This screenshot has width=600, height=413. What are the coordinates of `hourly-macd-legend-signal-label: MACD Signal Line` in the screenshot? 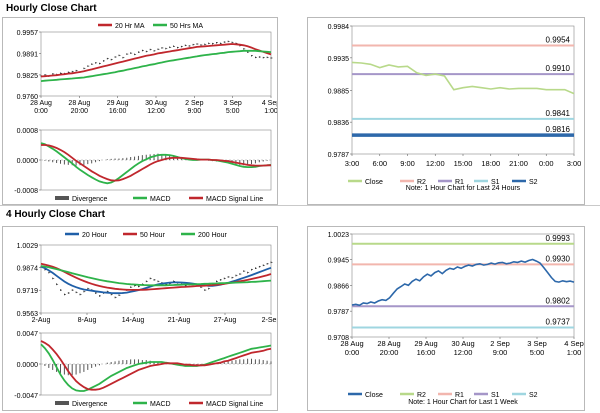 It's located at (234, 199).